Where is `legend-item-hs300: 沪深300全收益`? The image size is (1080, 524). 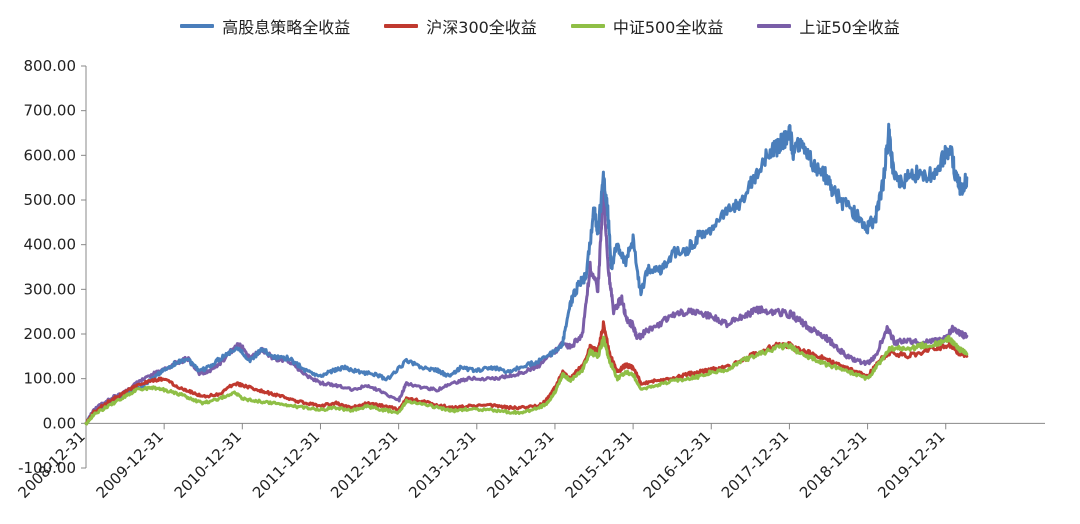 legend-item-hs300: 沪深300全收益 is located at coordinates (460, 26).